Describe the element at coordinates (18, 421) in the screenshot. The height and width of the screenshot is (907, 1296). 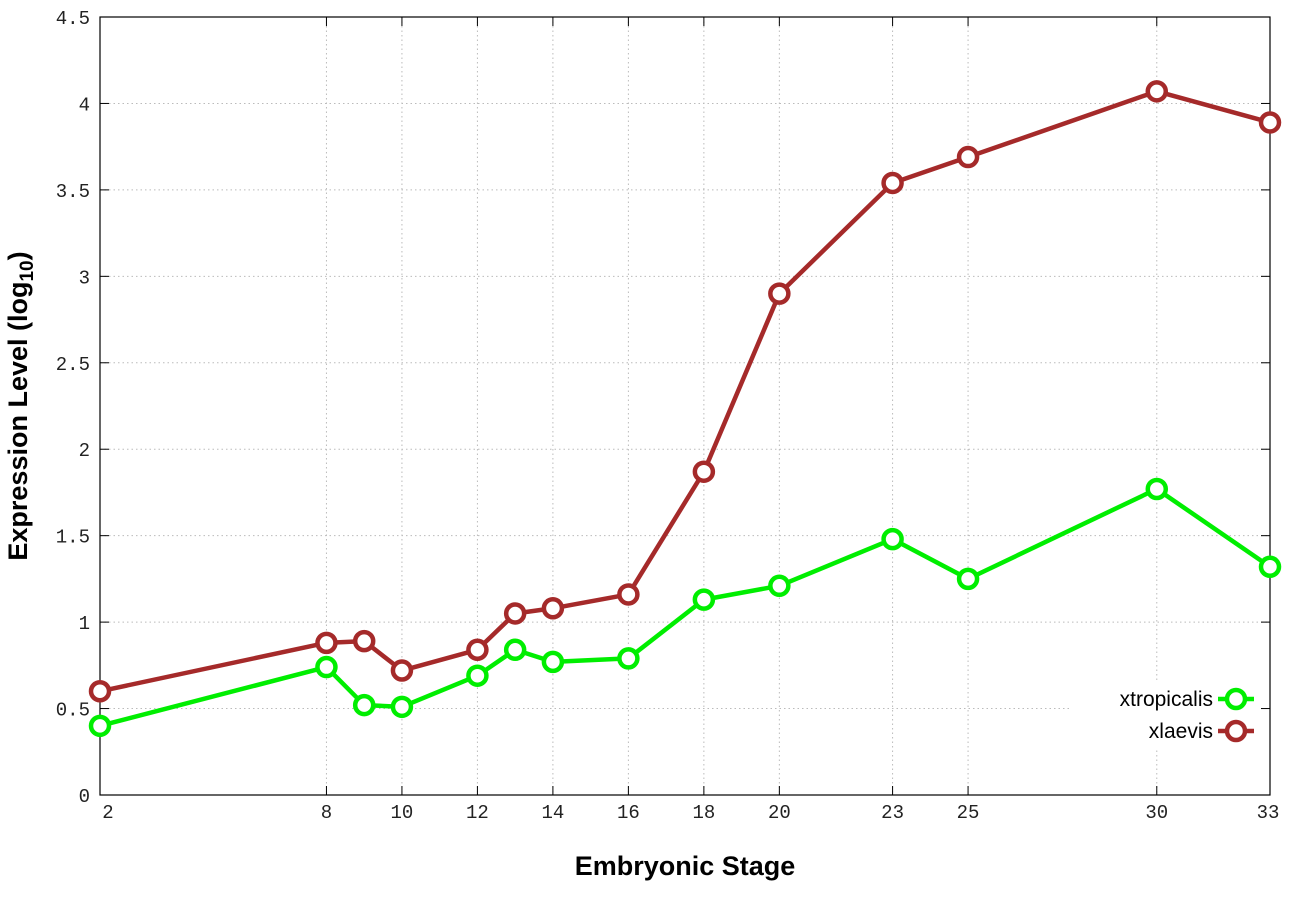
I see `y-axis-title-main: Expression Level (log` at that location.